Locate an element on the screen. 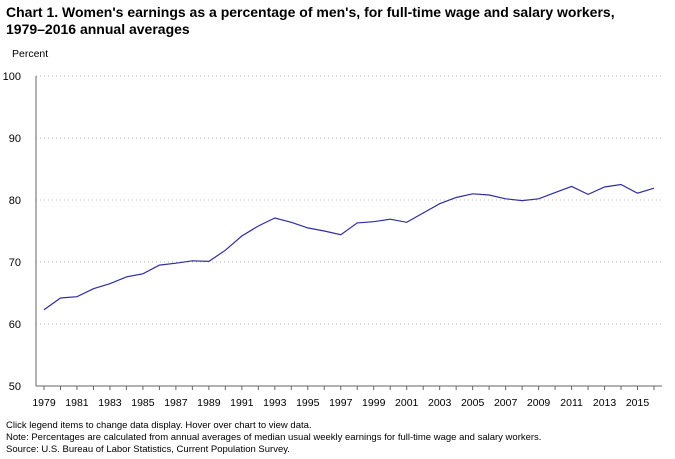  data-point-1997 is located at coordinates (341, 235).